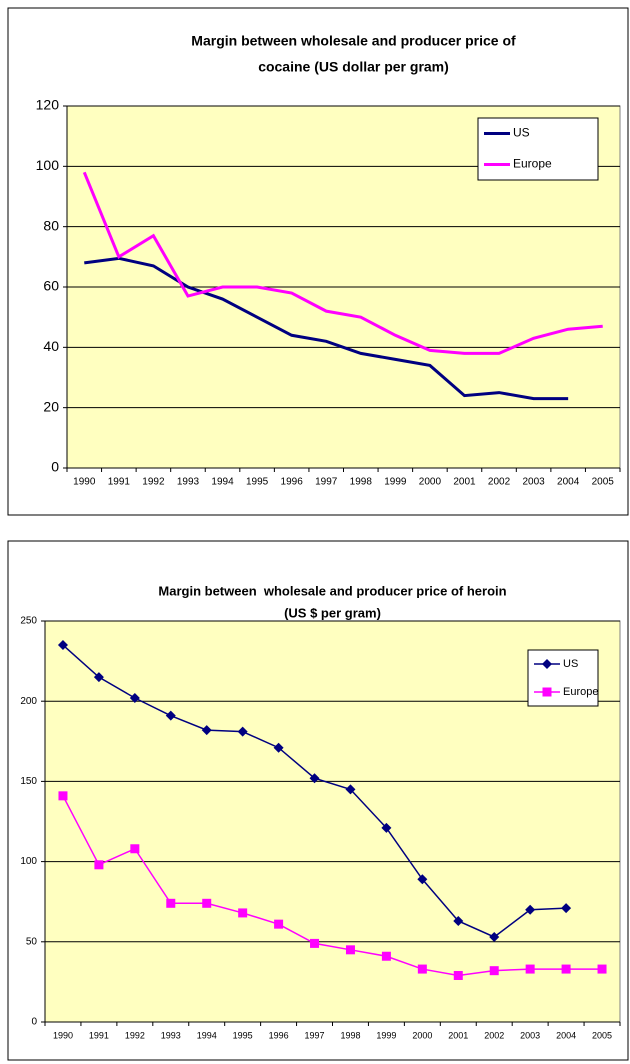  Describe the element at coordinates (28, 781) in the screenshot. I see `y-tick-label: 150` at that location.